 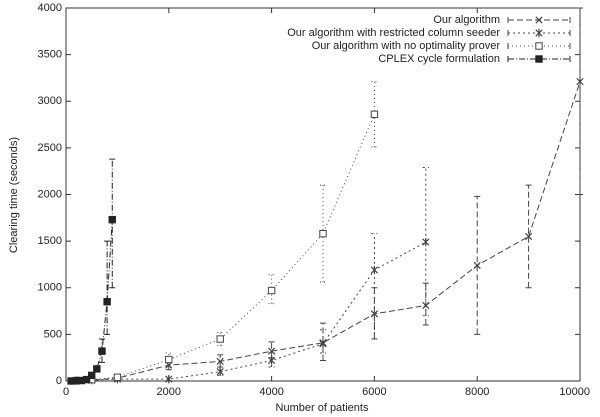 I want to click on y-tick-label: 3000, so click(x=50, y=101).